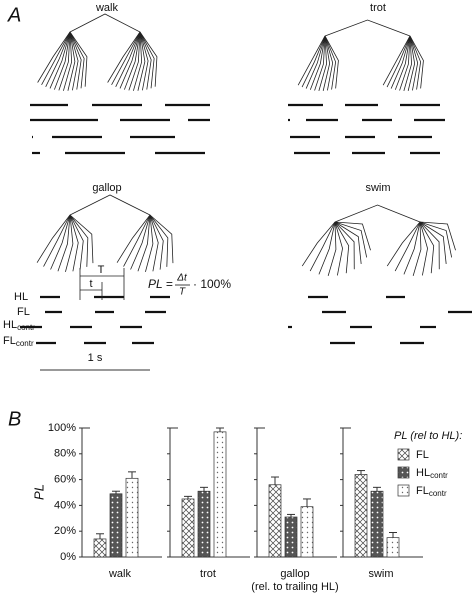  I want to click on gait-title: swim, so click(377, 188).